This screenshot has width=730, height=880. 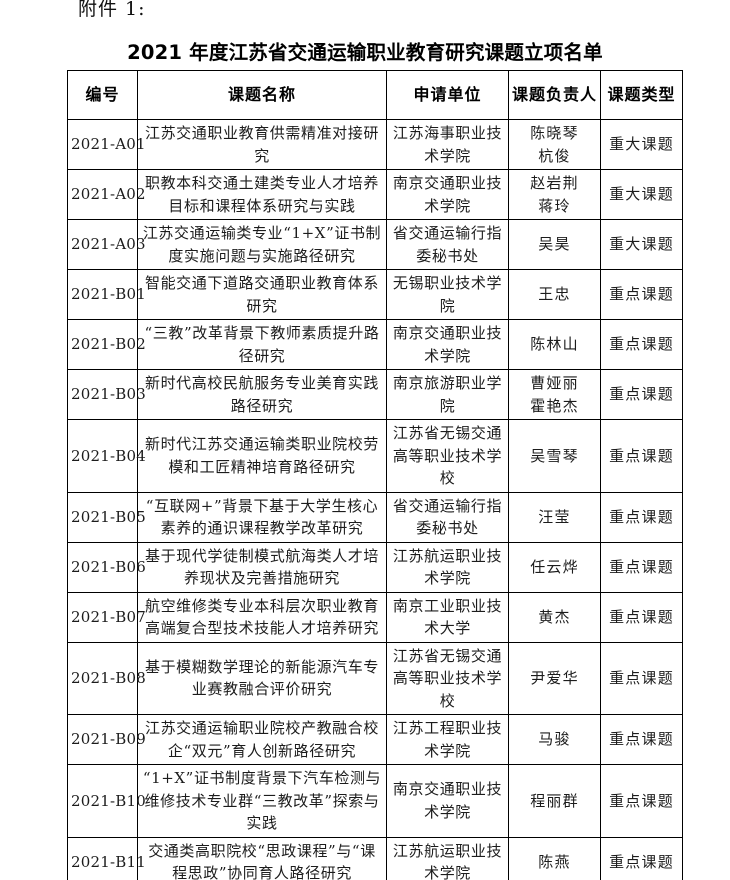 What do you see at coordinates (554, 344) in the screenshot?
I see `project-leader: 陈林山` at bounding box center [554, 344].